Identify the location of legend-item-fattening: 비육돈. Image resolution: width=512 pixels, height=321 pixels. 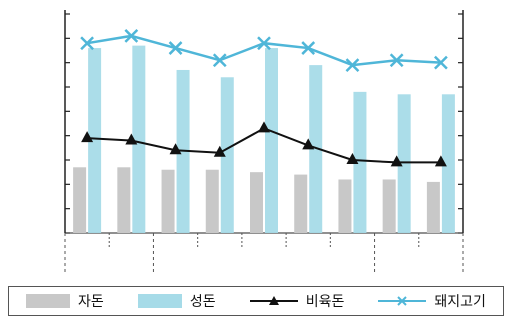
(297, 301).